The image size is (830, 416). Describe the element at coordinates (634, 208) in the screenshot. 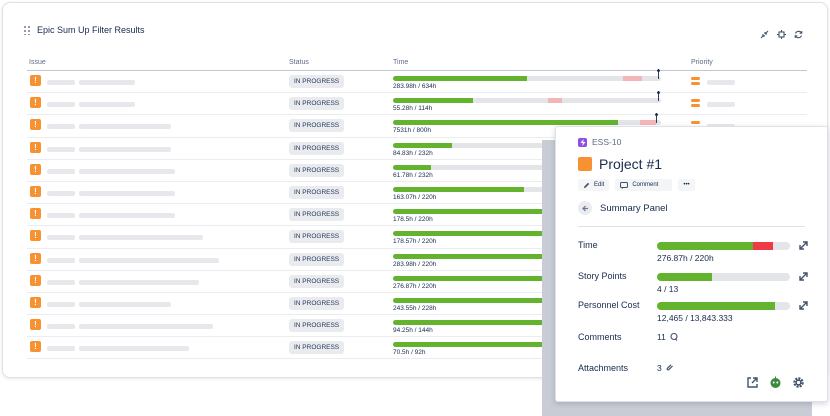

I see `summary-panel-label: Summary Panel` at that location.